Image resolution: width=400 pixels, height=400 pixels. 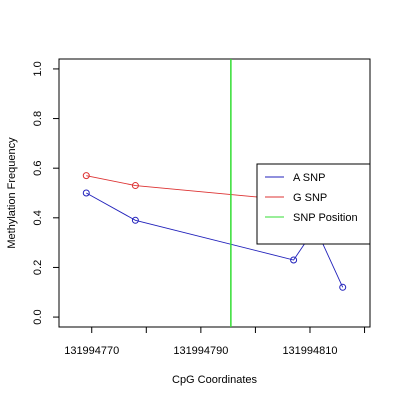 What do you see at coordinates (38, 168) in the screenshot?
I see `y-tick-label: 0.6` at bounding box center [38, 168].